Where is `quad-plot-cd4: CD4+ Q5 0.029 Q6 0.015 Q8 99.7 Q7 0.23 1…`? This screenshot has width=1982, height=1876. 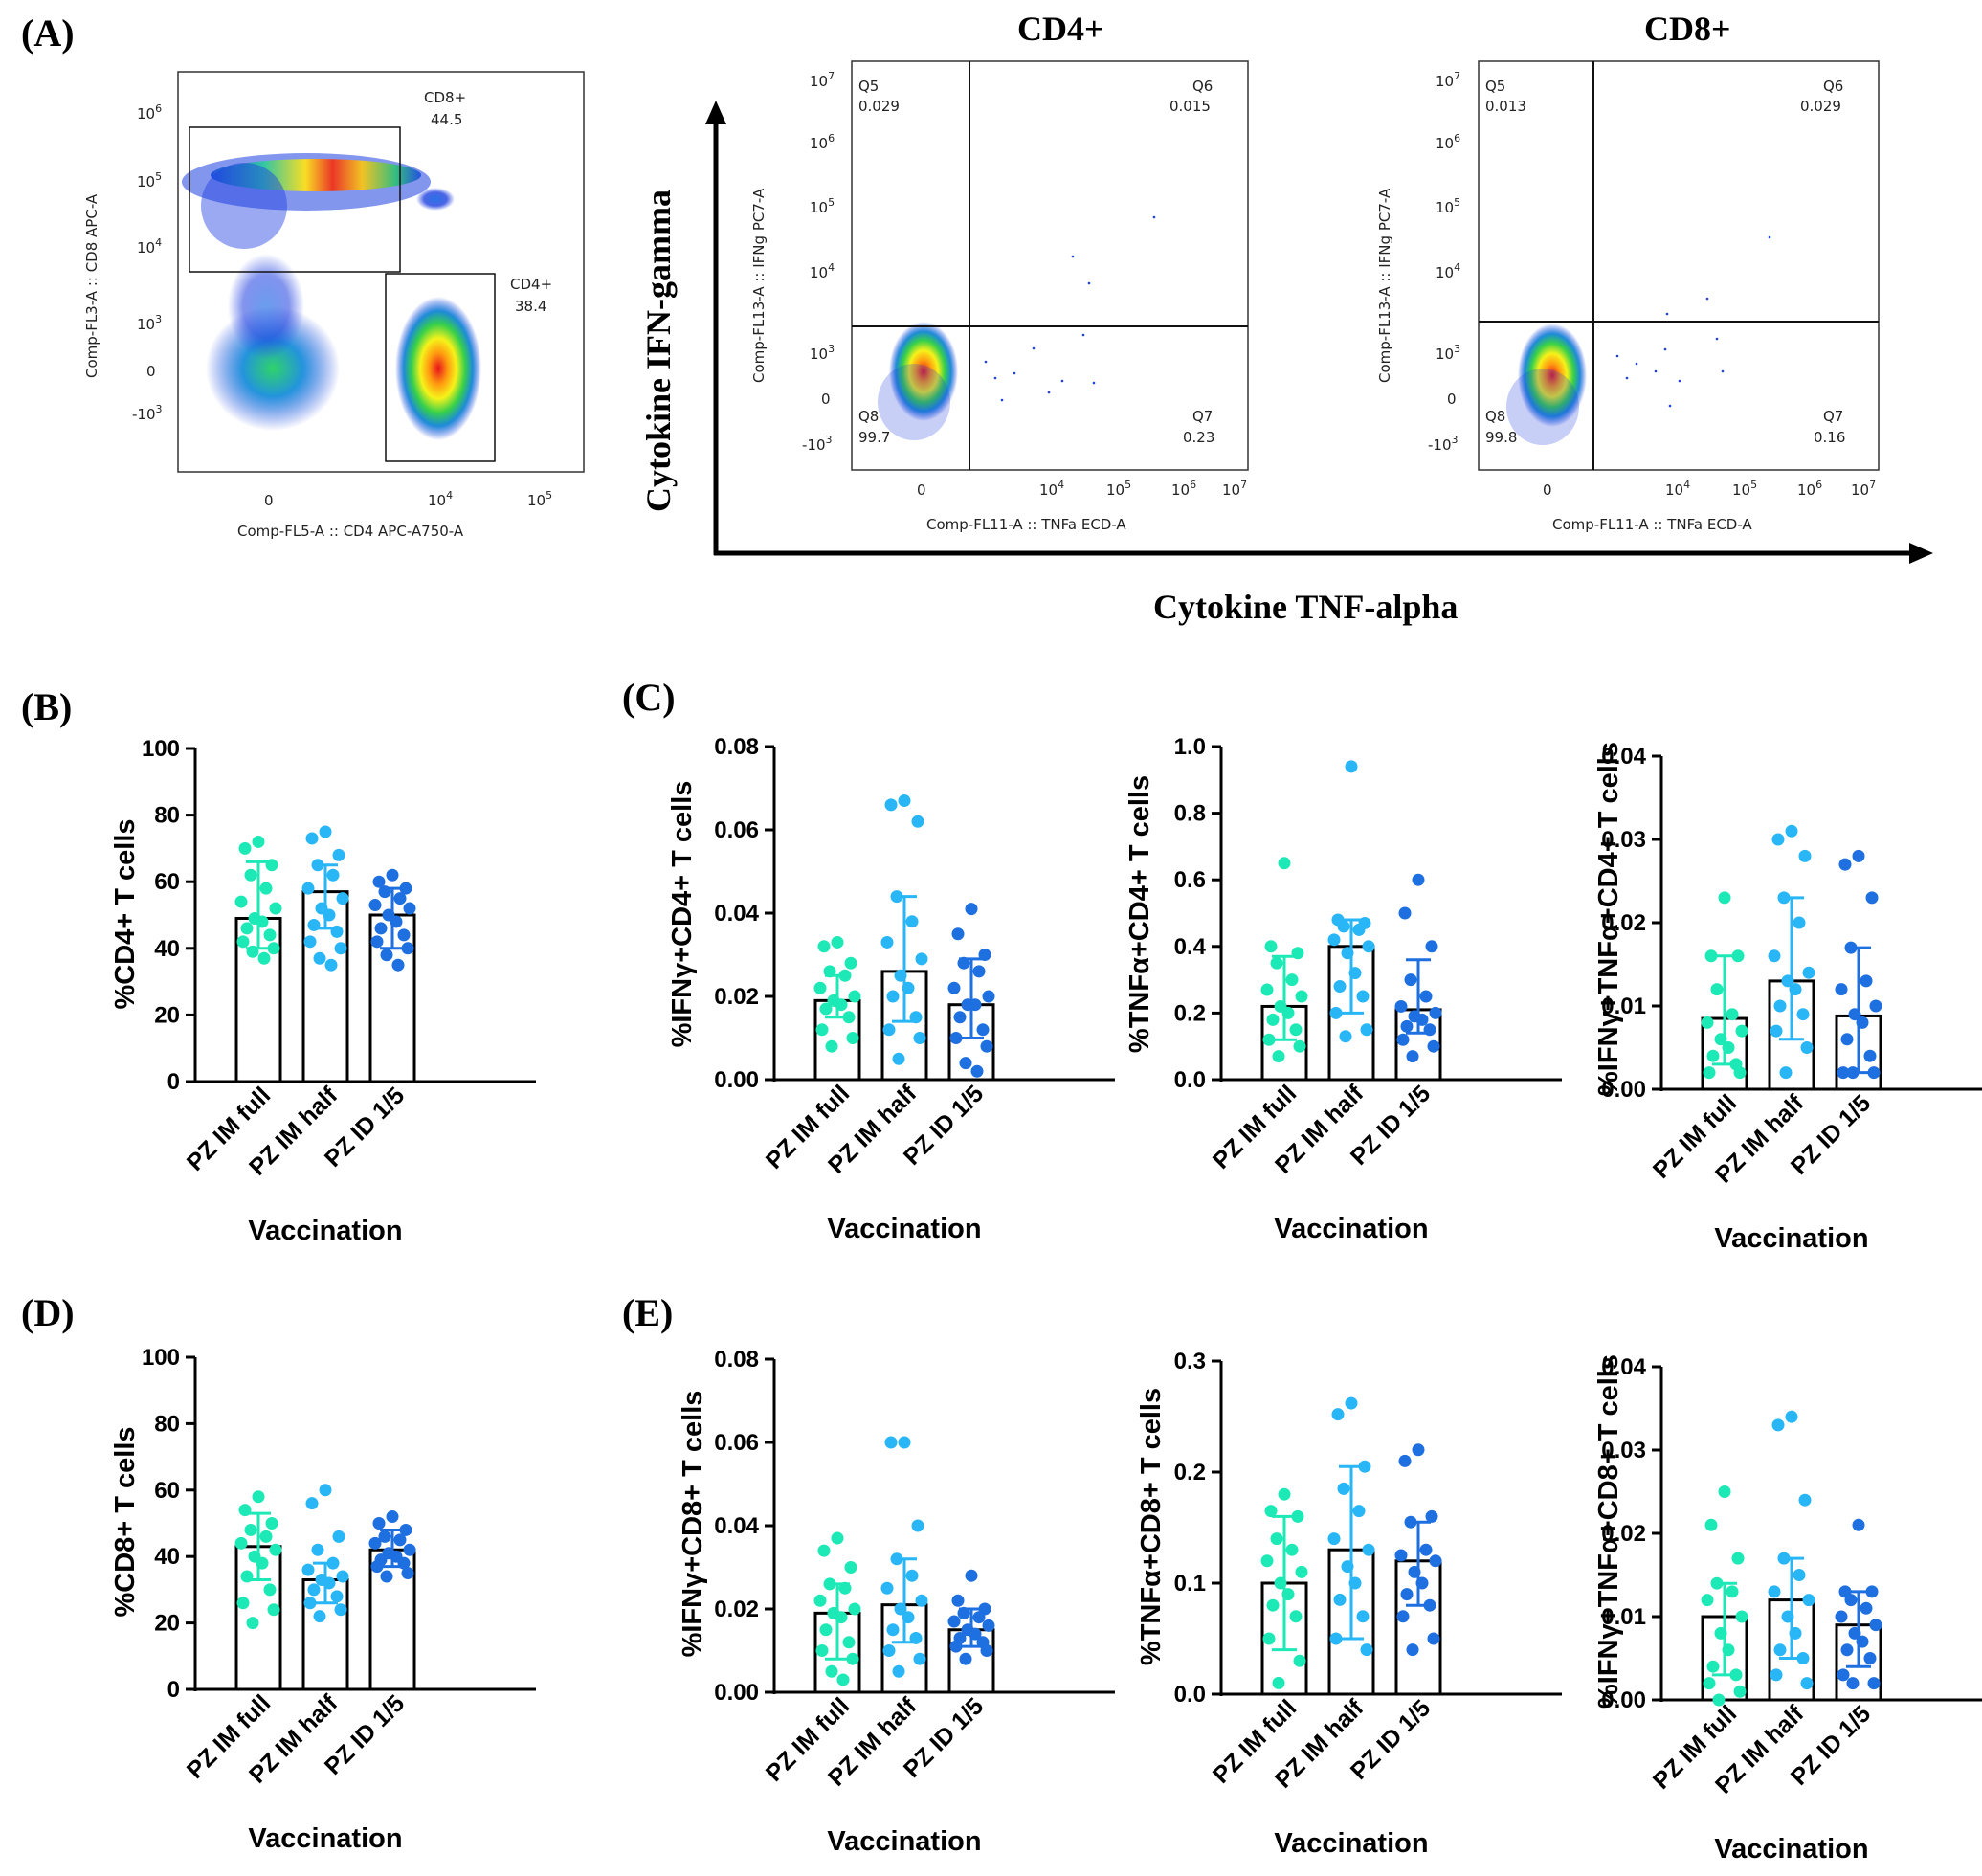 quad-plot-cd4: CD4+ Q5 0.029 Q6 0.015 Q8 99.7 Q7 0.23 1… is located at coordinates (999, 271).